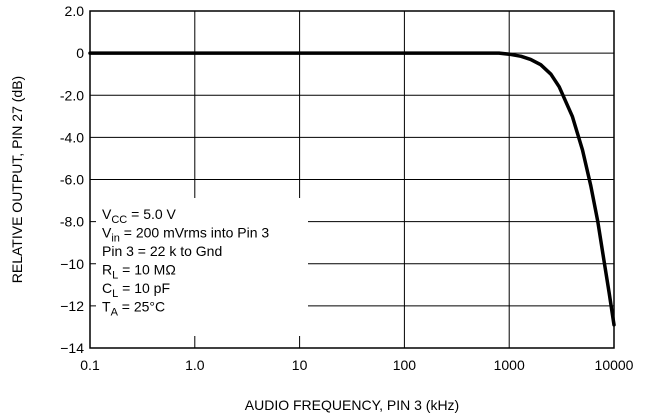  Describe the element at coordinates (162, 251) in the screenshot. I see `annotation-line: Pin 3 = 22 k to Gnd` at that location.